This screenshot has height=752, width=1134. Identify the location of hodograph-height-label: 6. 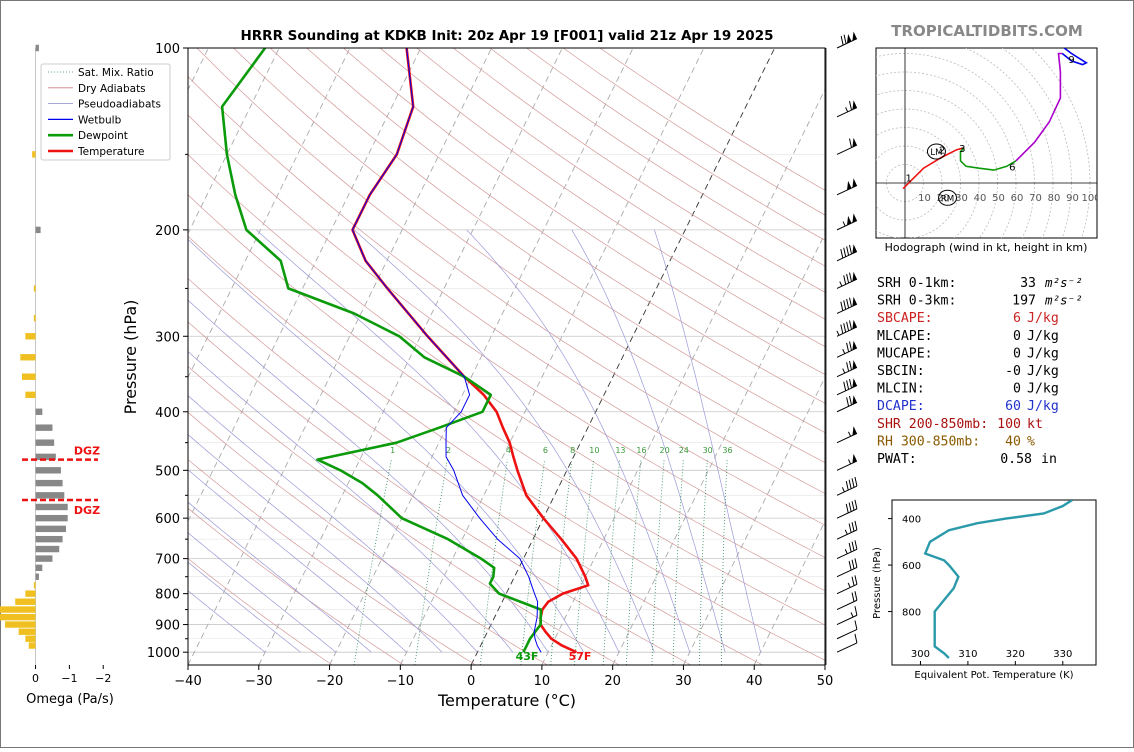
(1012, 167).